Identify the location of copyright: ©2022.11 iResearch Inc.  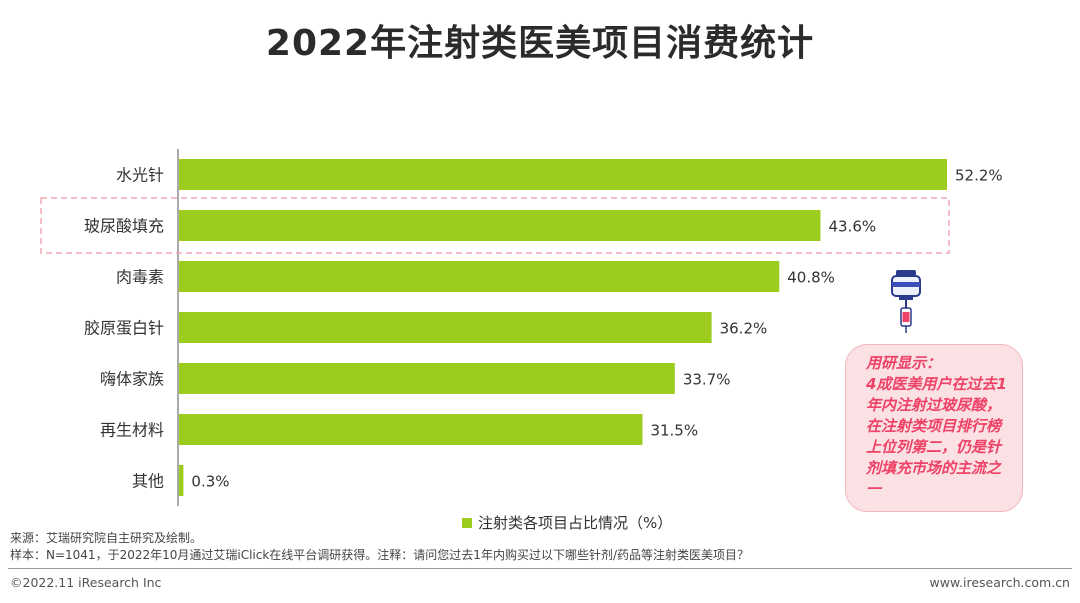
(86, 582).